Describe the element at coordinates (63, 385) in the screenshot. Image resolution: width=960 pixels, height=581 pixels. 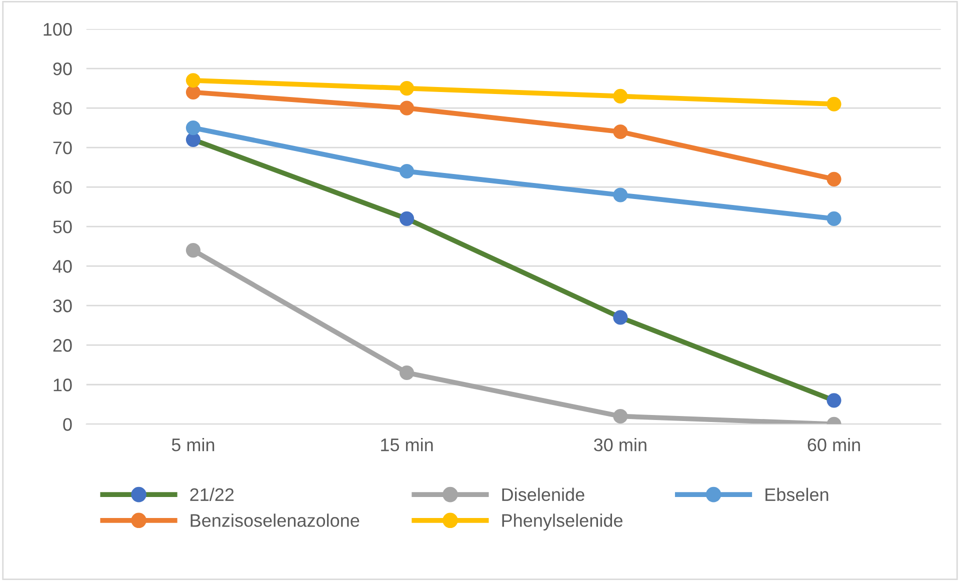
I see `y-tick-label: 10` at that location.